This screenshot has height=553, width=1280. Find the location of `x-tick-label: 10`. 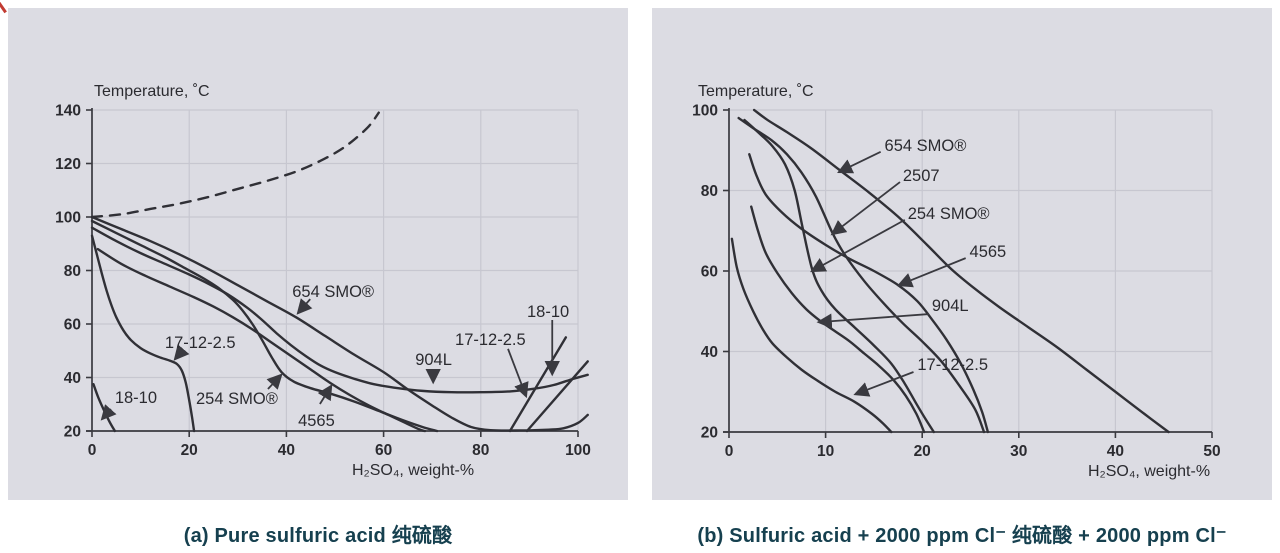

x-tick-label: 10 is located at coordinates (825, 451).